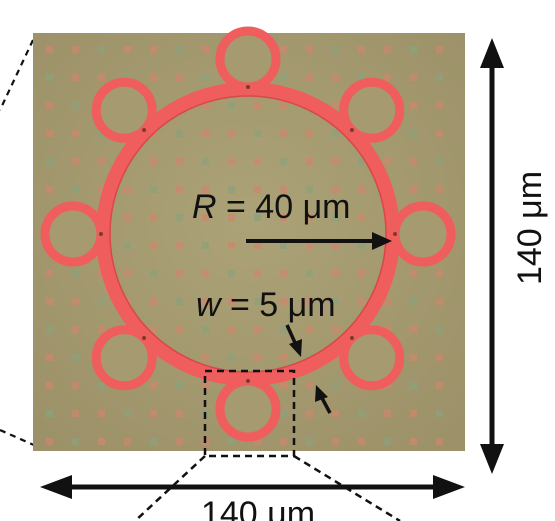 This screenshot has width=555, height=521. Describe the element at coordinates (449, 487) in the screenshot. I see `horizontal-scale-arrowhead-right` at that location.